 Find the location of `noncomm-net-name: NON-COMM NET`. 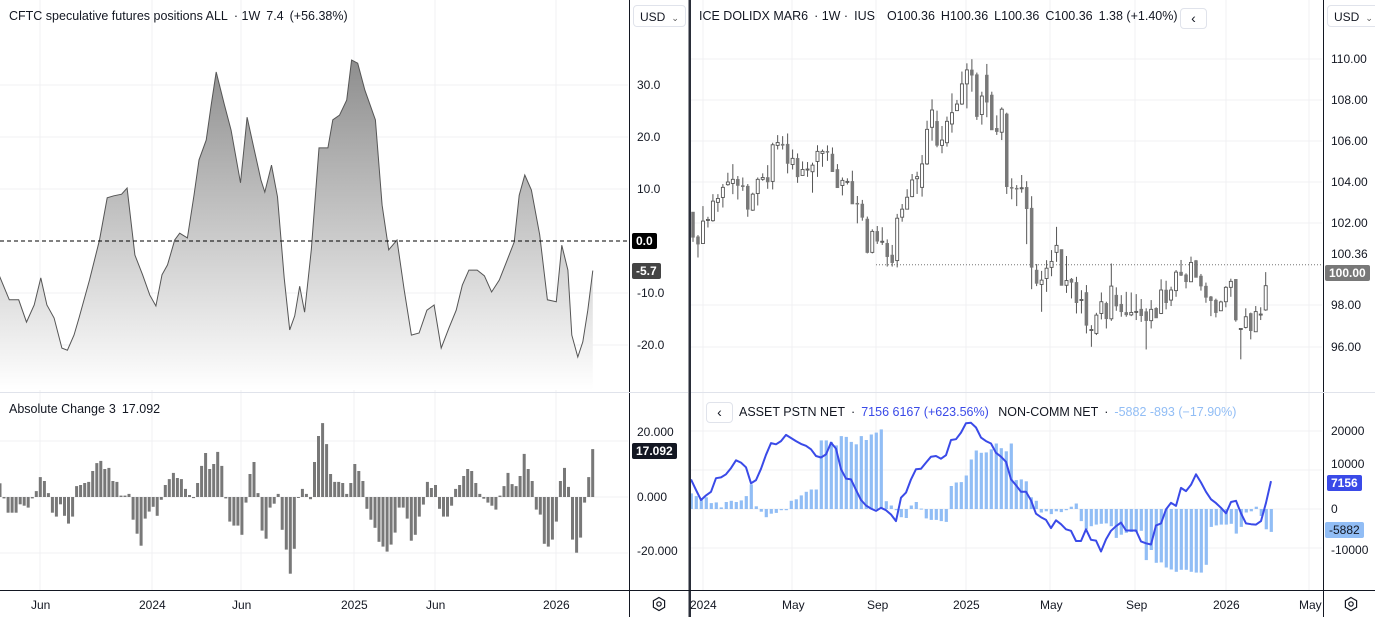

noncomm-net-name: NON-COMM NET is located at coordinates (1048, 412).